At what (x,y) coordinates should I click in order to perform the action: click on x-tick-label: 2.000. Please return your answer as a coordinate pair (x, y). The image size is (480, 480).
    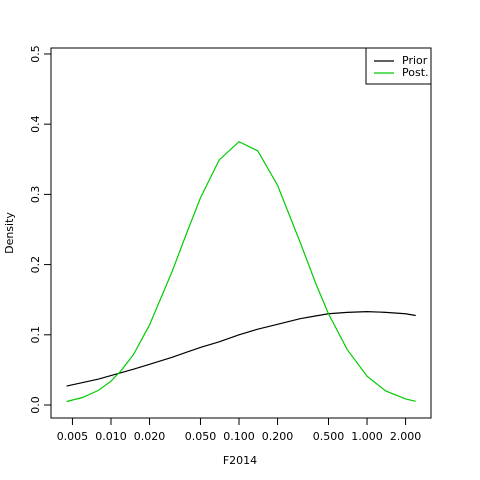
    Looking at the image, I should click on (406, 436).